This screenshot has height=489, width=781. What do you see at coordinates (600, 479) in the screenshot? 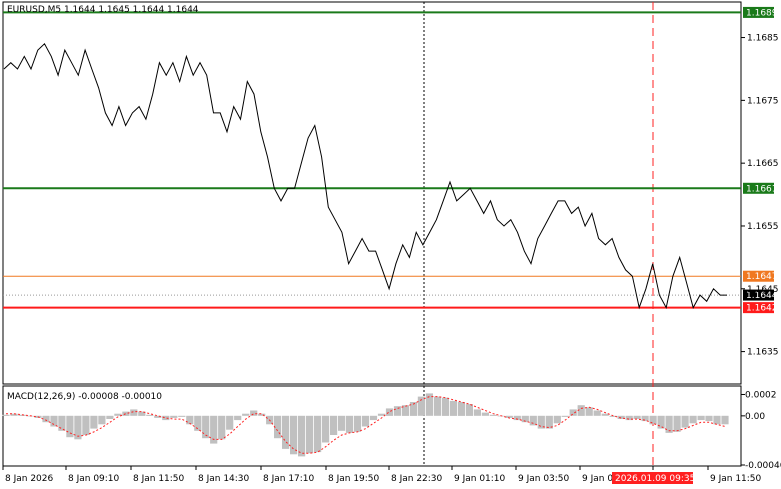
I see `xtick-label: 9 Jan 06` at bounding box center [600, 479].